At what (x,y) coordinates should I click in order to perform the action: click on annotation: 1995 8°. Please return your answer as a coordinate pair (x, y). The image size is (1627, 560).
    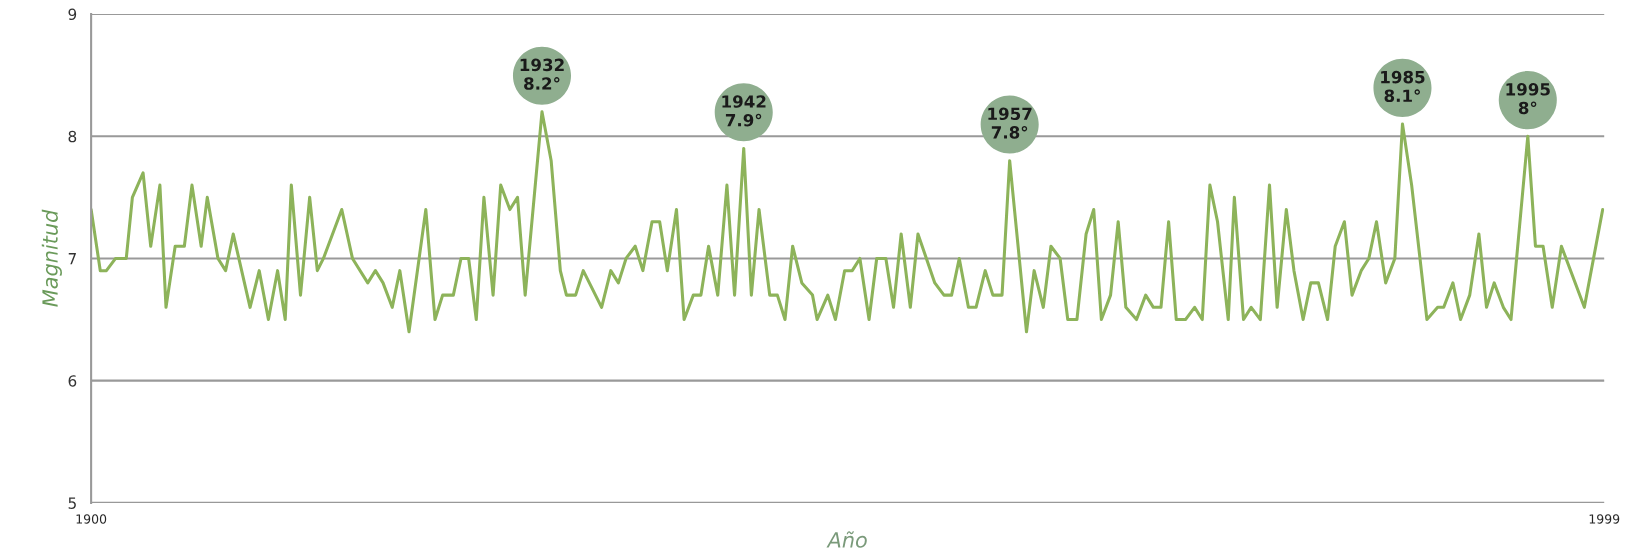
    Looking at the image, I should click on (1528, 99).